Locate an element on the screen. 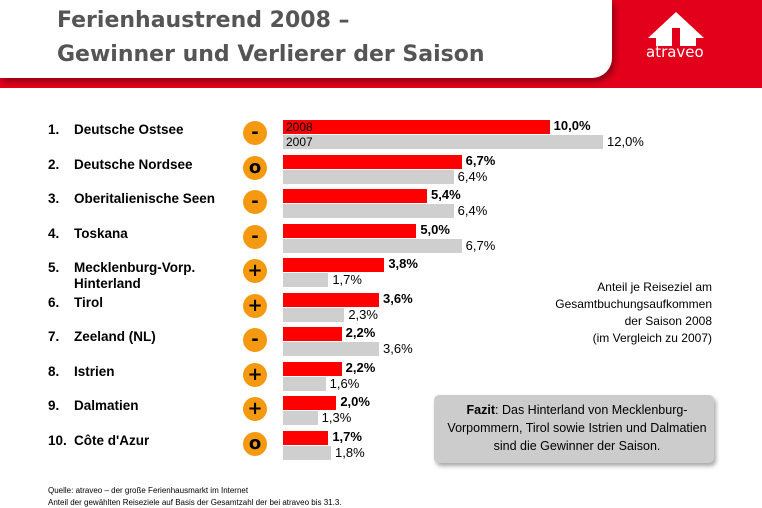 Image resolution: width=762 pixels, height=508 pixels. row-label: 1. Deutsche Ostsee is located at coordinates (116, 130).